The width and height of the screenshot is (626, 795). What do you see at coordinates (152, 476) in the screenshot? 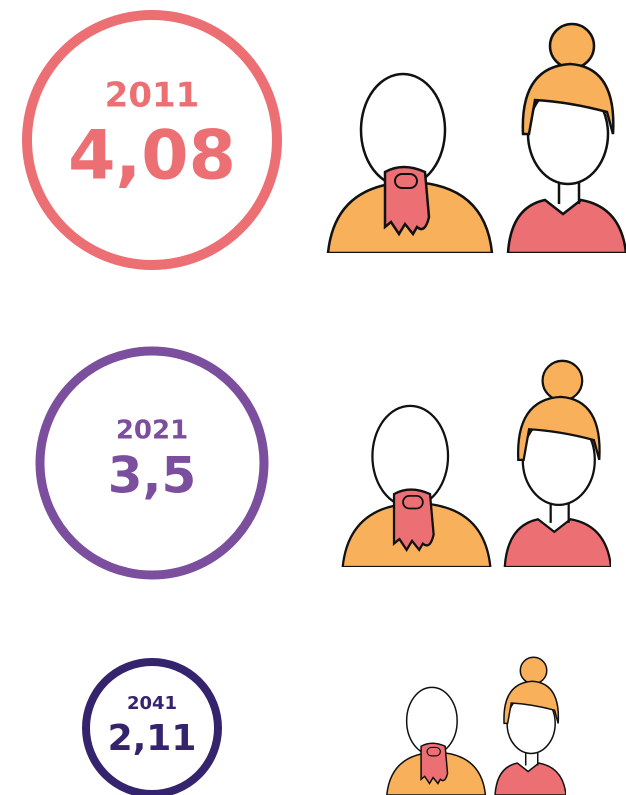
I see `value: 3,5` at bounding box center [152, 476].